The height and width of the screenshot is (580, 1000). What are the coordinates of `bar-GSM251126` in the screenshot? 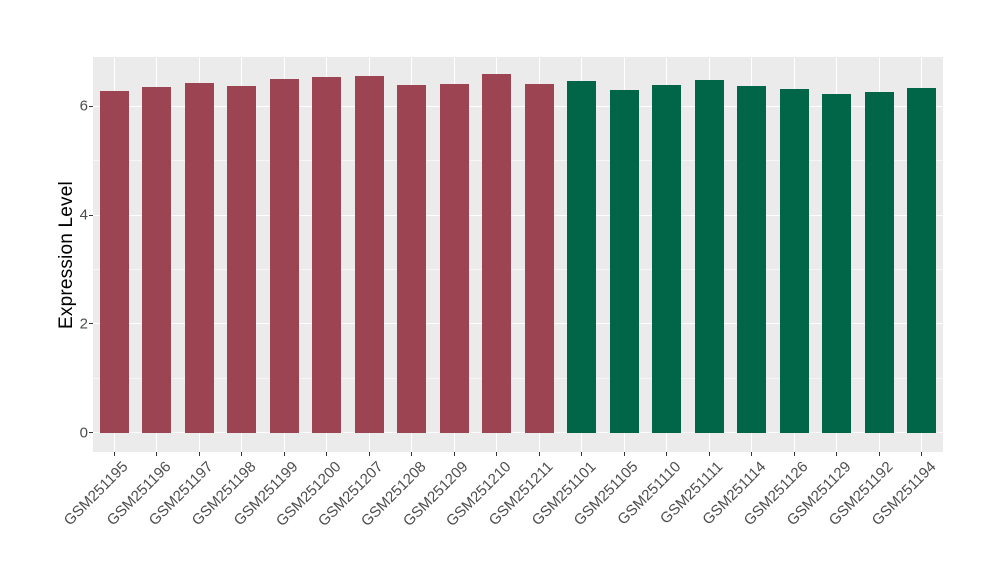 It's located at (794, 261).